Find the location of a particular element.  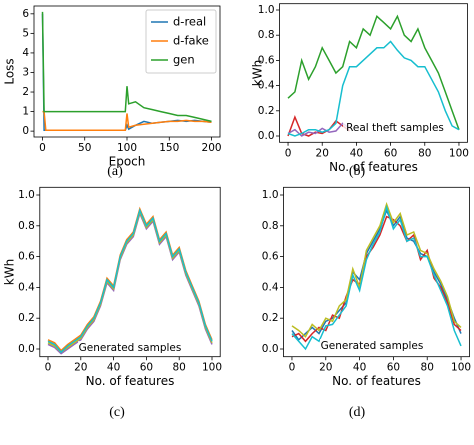

x-tick-label: 50 is located at coordinates (84, 148).